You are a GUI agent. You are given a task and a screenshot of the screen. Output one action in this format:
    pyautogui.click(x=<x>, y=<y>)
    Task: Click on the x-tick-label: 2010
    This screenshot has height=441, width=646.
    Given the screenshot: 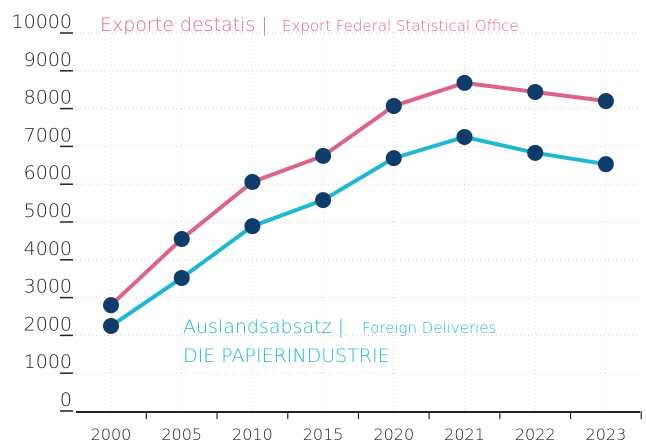 What is the action you would take?
    pyautogui.click(x=252, y=433)
    